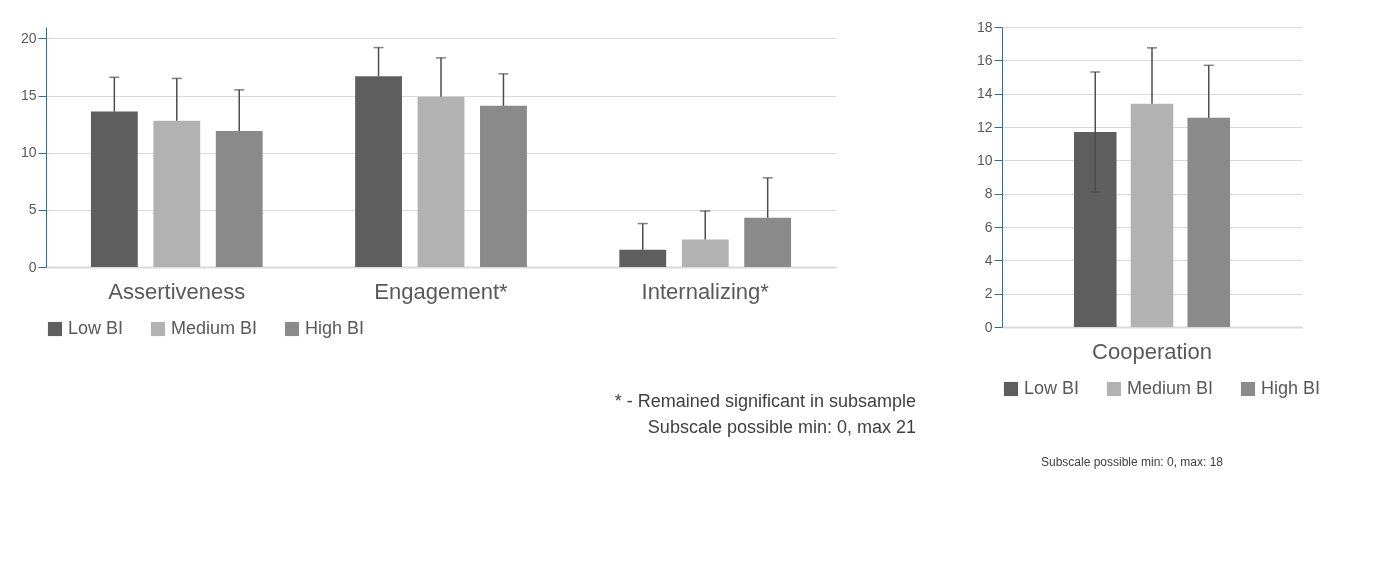 The height and width of the screenshot is (570, 1373). Describe the element at coordinates (984, 126) in the screenshot. I see `y-tick-label: 12` at that location.